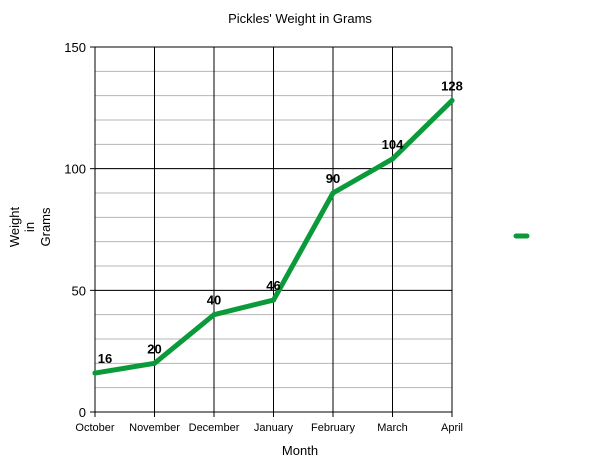  I want to click on y-axis-label-line-2: in, so click(29, 227).